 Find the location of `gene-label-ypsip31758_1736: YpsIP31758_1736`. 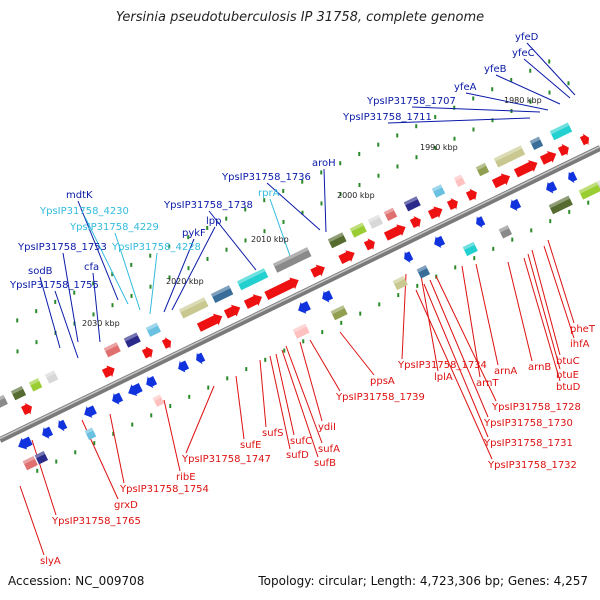

gene-label-ypsip31758_1736: YpsIP31758_1736 is located at coordinates (266, 177).